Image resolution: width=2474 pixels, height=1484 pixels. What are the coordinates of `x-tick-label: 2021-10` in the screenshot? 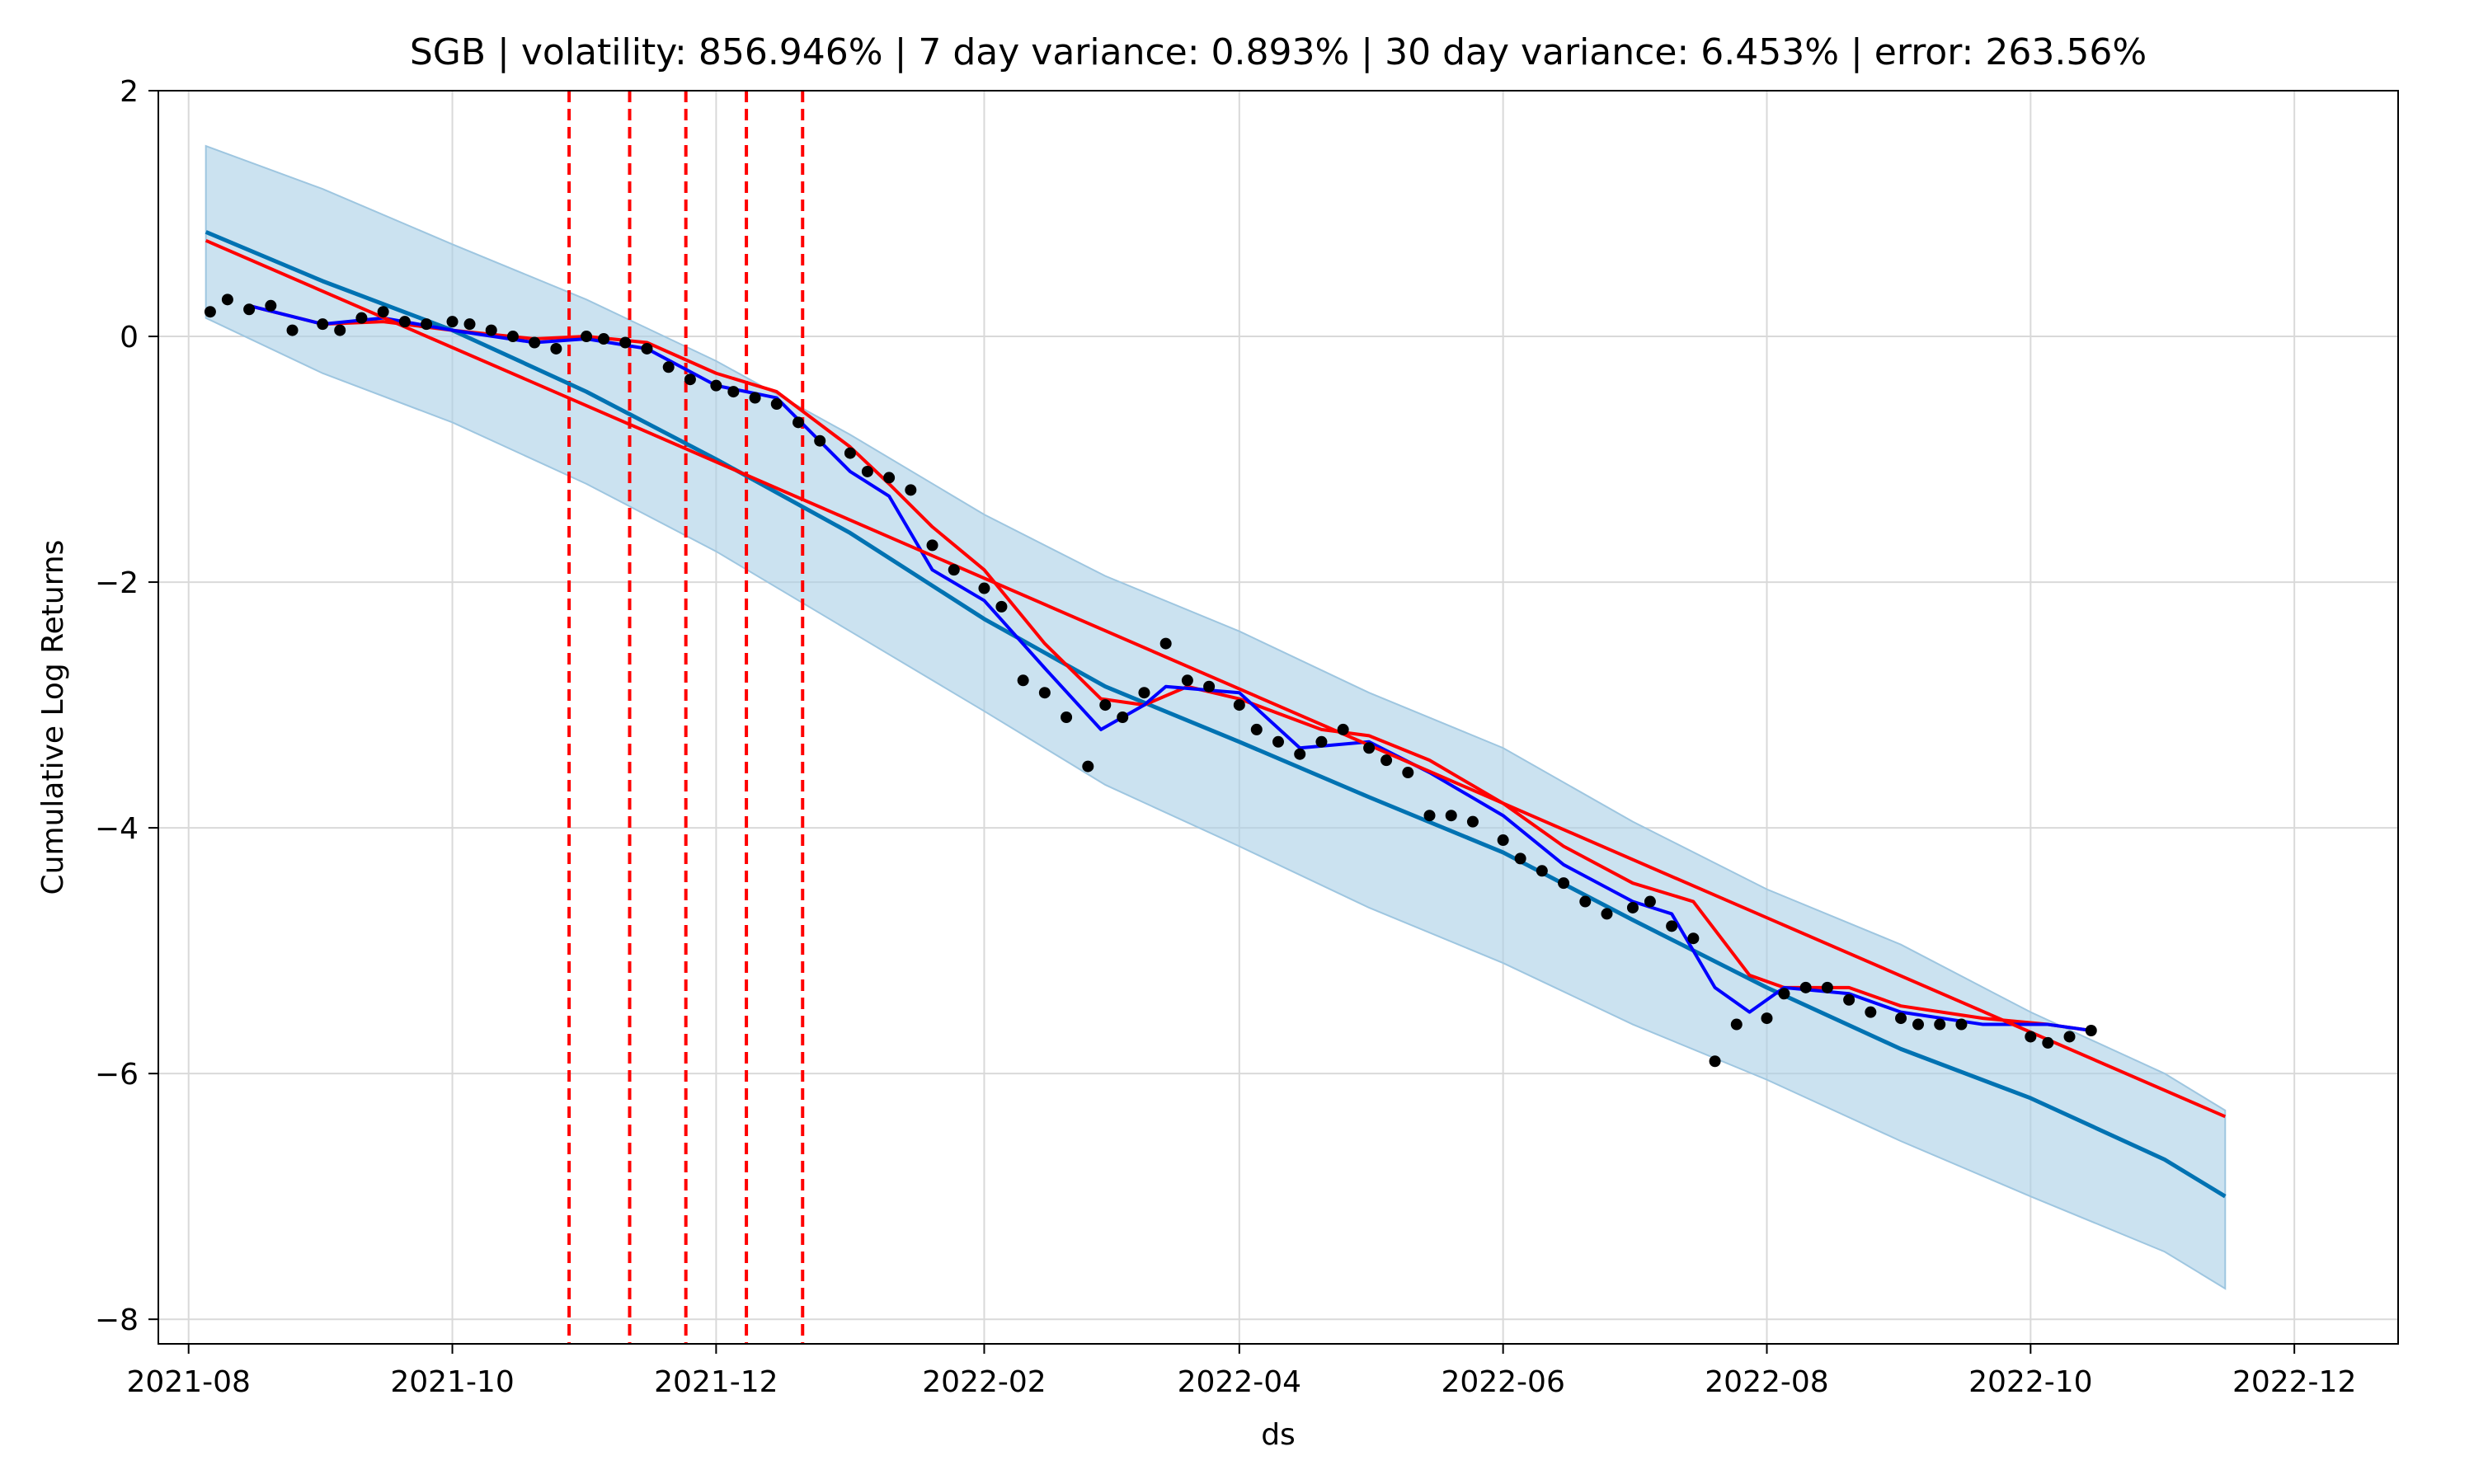 It's located at (452, 1382).